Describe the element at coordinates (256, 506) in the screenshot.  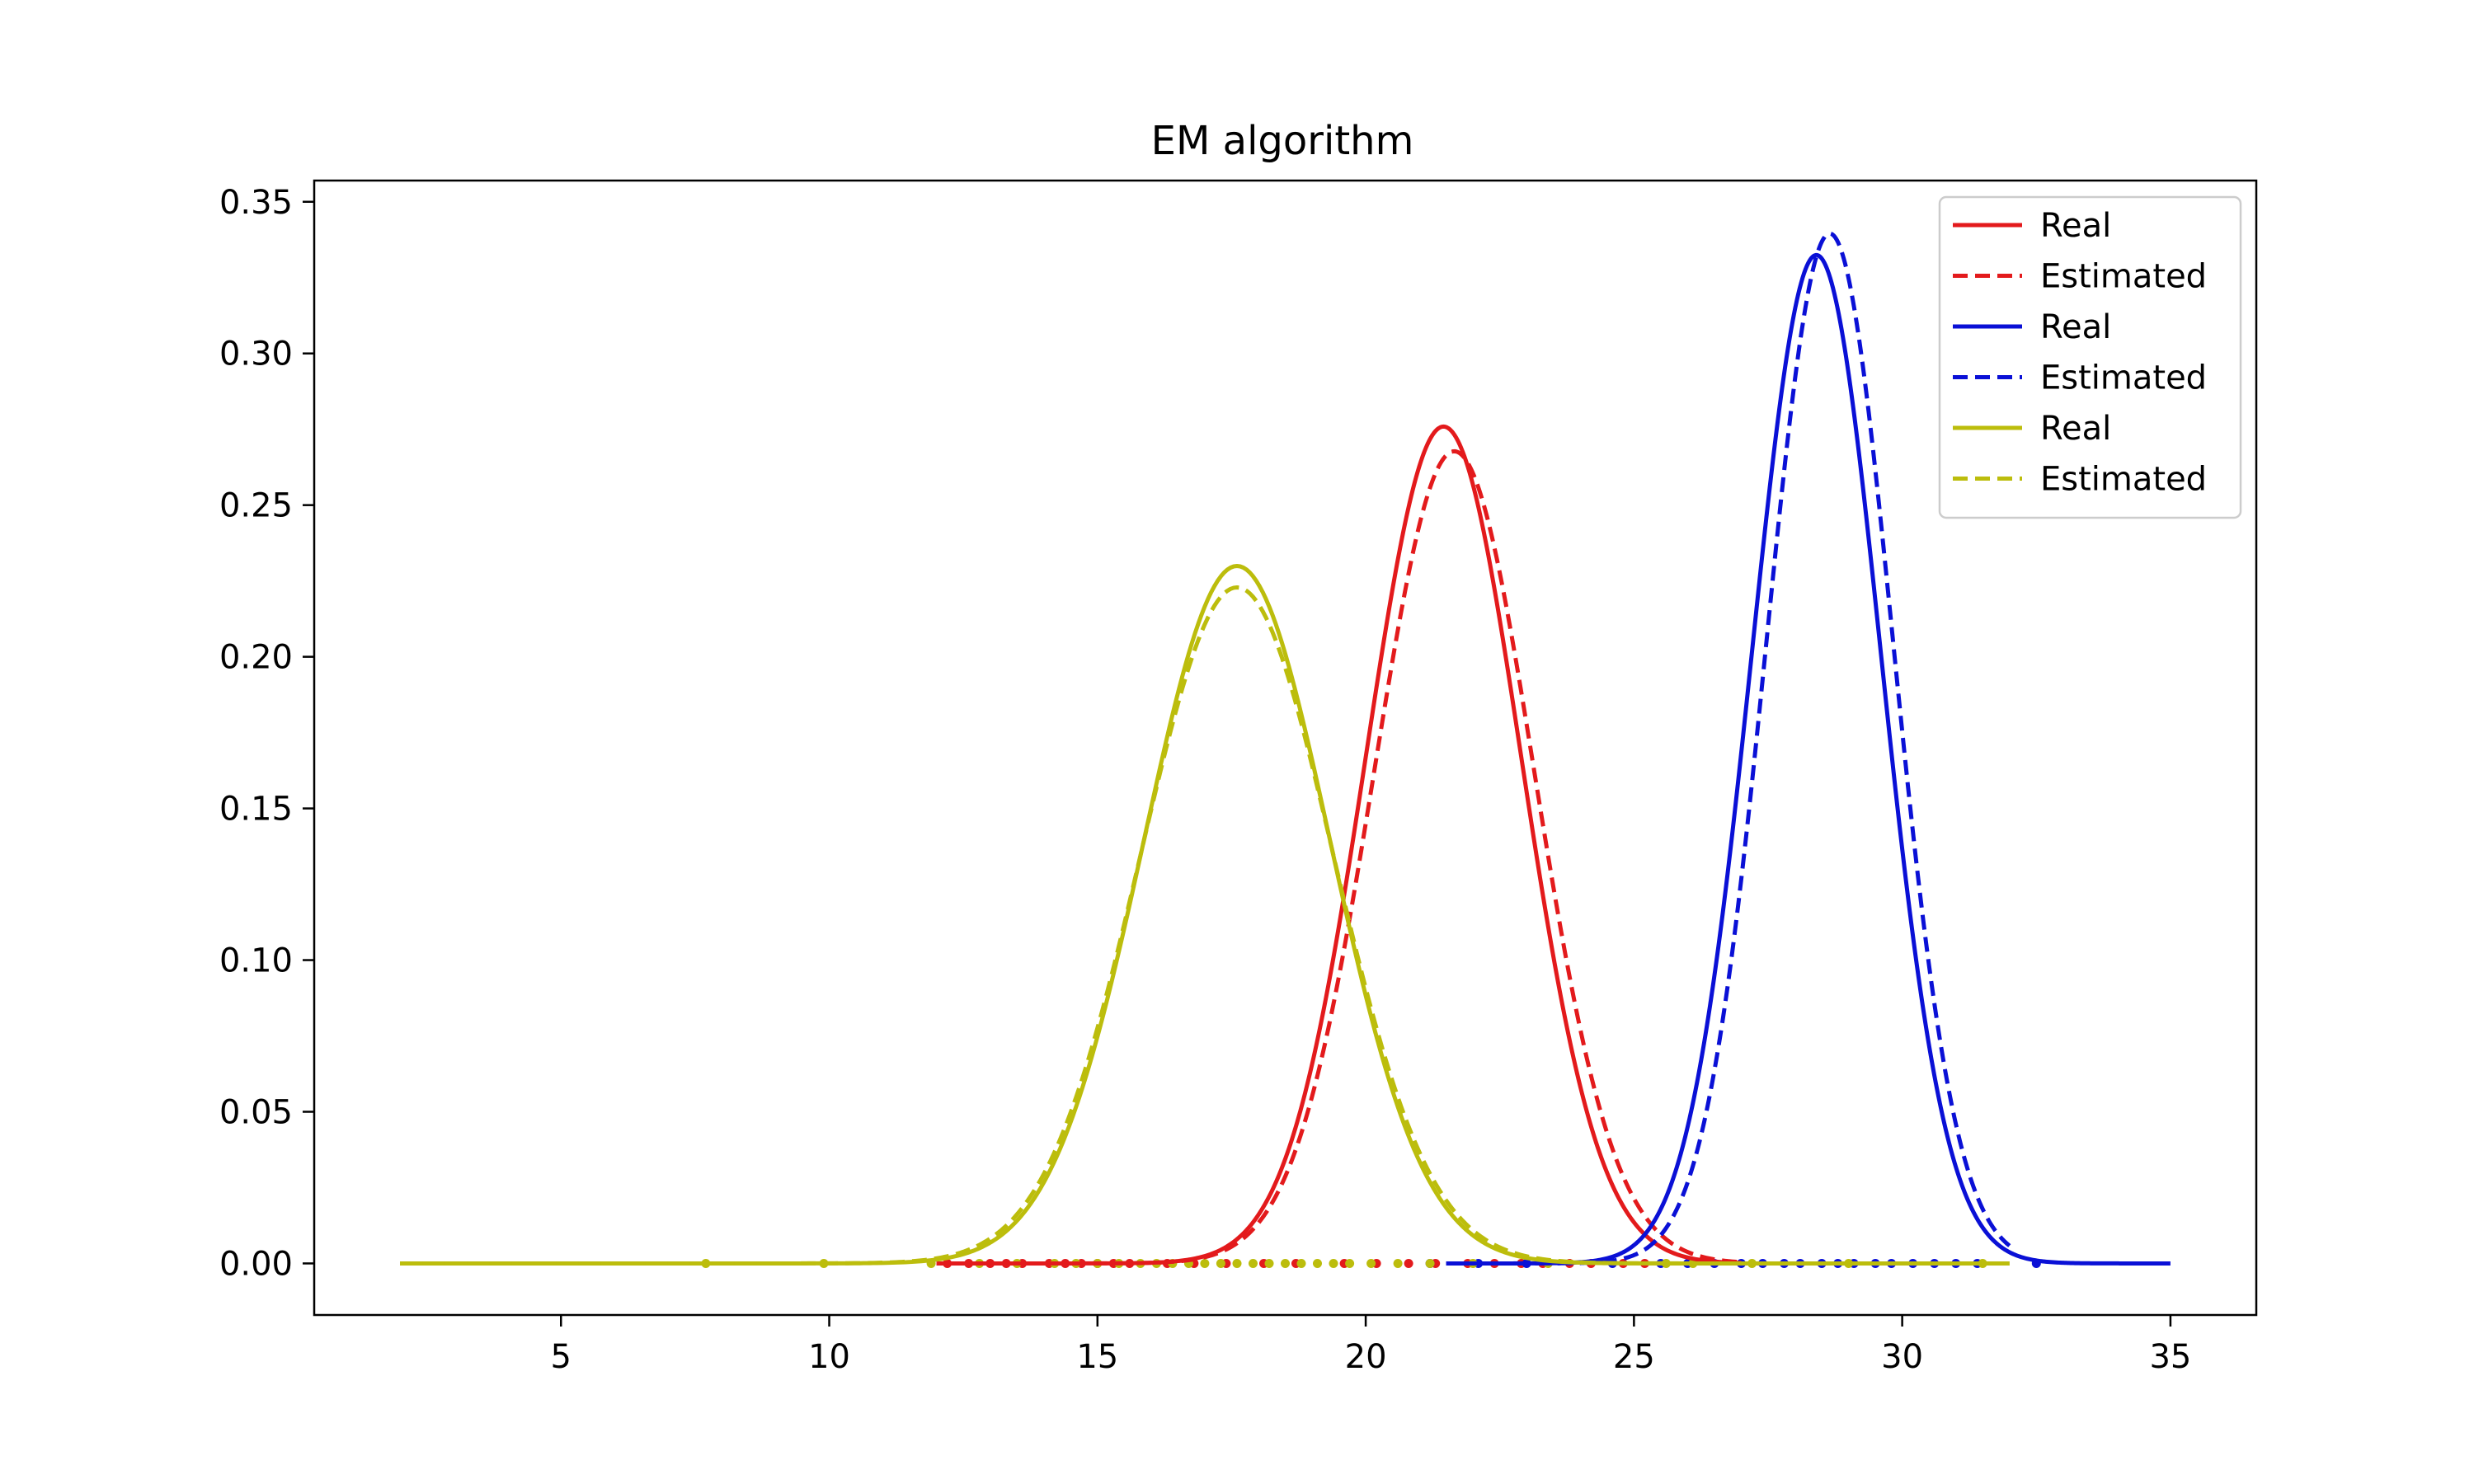
I see `y-tick-label-5: 0.25` at that location.